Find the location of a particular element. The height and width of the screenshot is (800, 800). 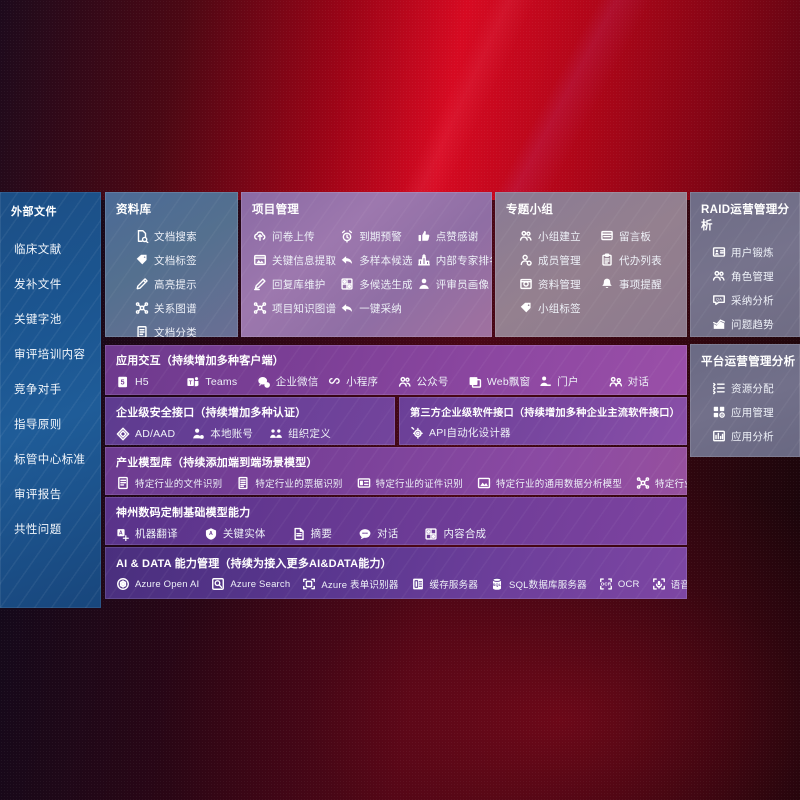

item-summary: 摘要 is located at coordinates (312, 533).